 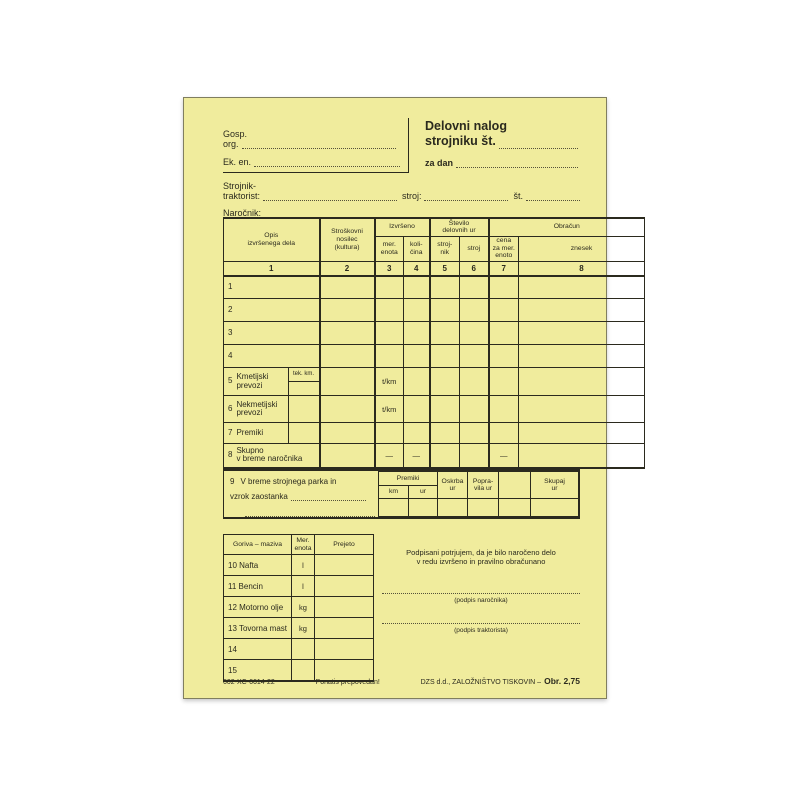 I want to click on fuel-row-bencin: 11 Bencin l, so click(x=298, y=586).